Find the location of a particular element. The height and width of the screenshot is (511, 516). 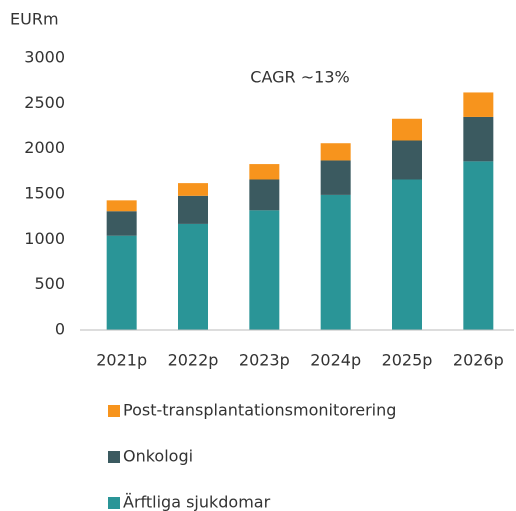

y-tick-label: 1000 is located at coordinates (44, 238).